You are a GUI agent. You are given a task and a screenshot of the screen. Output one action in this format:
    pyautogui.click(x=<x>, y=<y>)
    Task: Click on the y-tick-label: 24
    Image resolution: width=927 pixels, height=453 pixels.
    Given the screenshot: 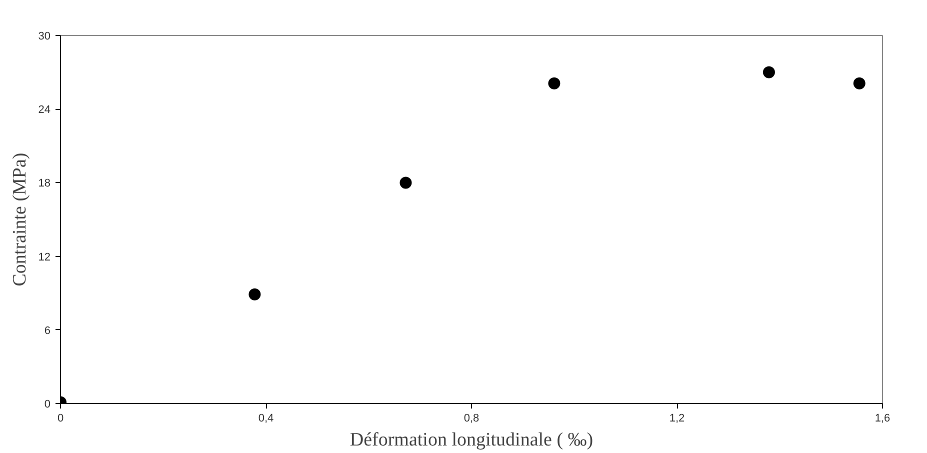 What is the action you would take?
    pyautogui.click(x=44, y=110)
    